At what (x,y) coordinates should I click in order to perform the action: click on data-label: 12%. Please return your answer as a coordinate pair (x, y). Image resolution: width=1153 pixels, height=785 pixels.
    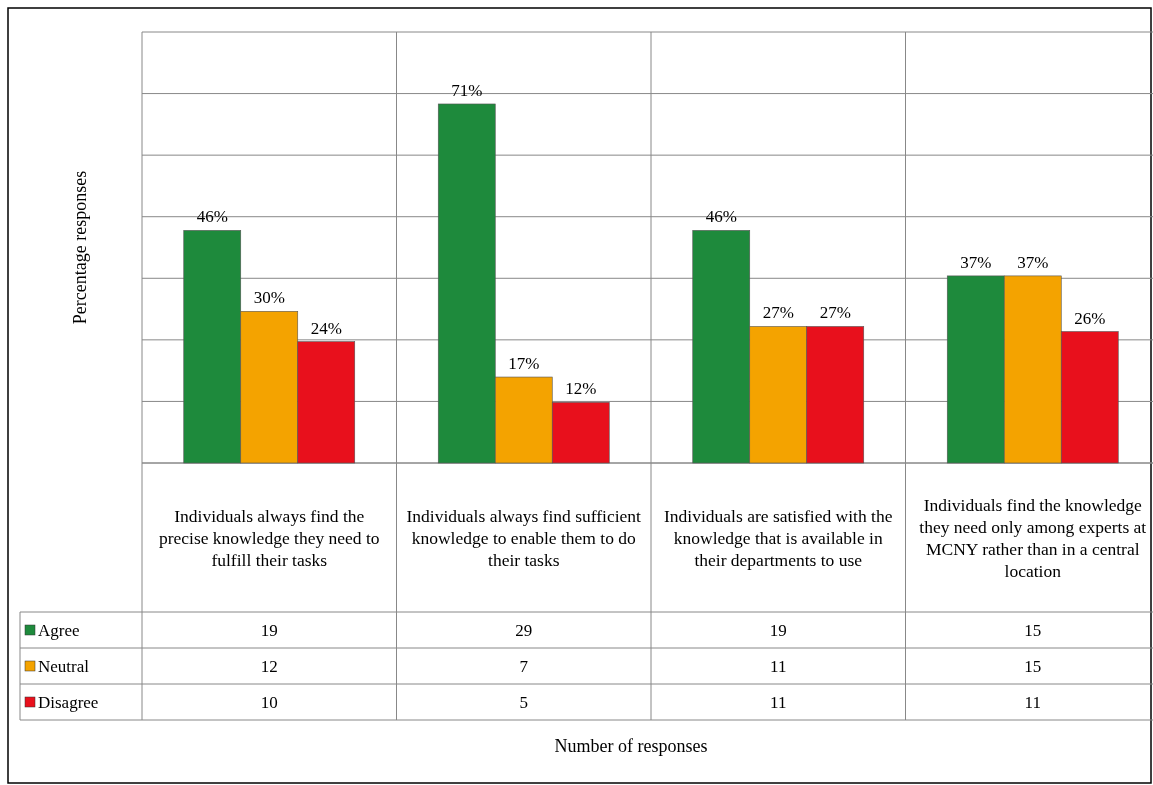
    Looking at the image, I should click on (581, 389).